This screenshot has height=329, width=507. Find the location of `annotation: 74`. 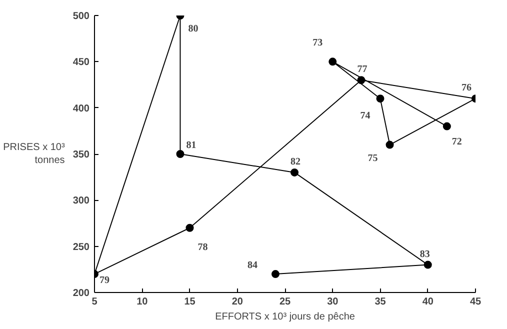

annotation: 74 is located at coordinates (365, 116).